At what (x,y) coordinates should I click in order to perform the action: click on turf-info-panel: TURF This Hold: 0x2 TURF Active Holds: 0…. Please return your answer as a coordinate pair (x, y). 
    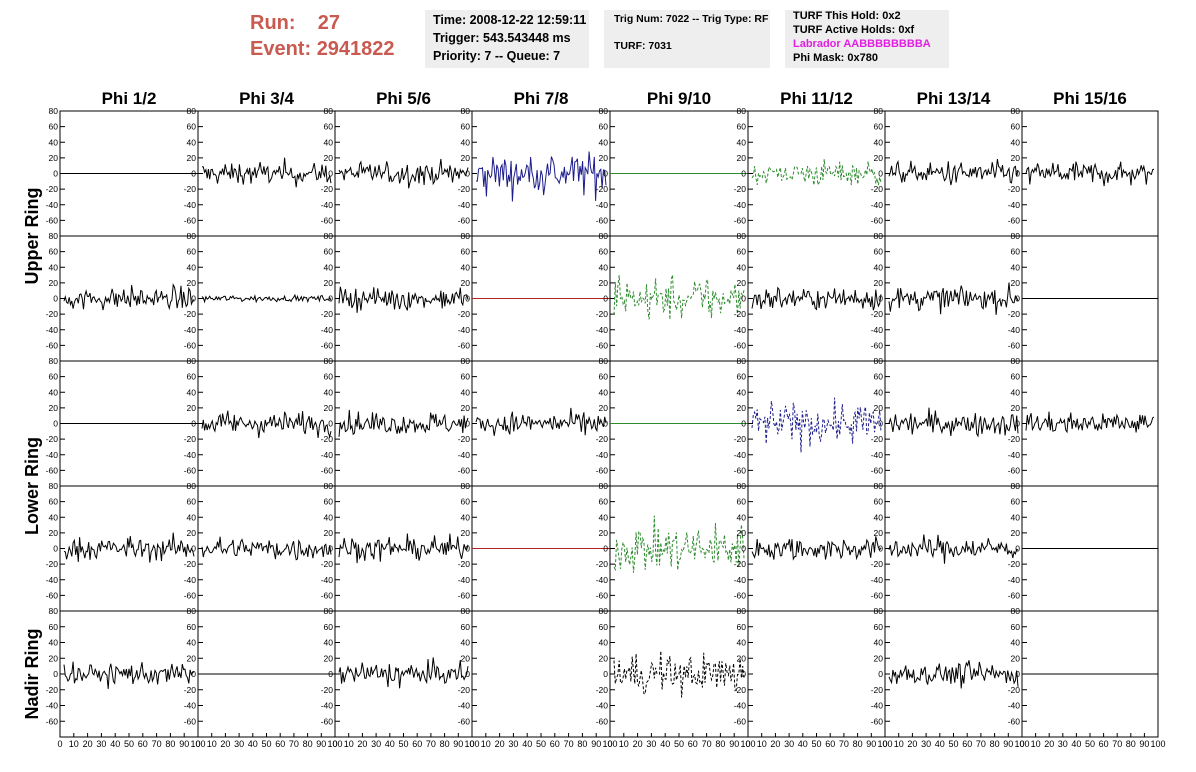
    Looking at the image, I should click on (867, 39).